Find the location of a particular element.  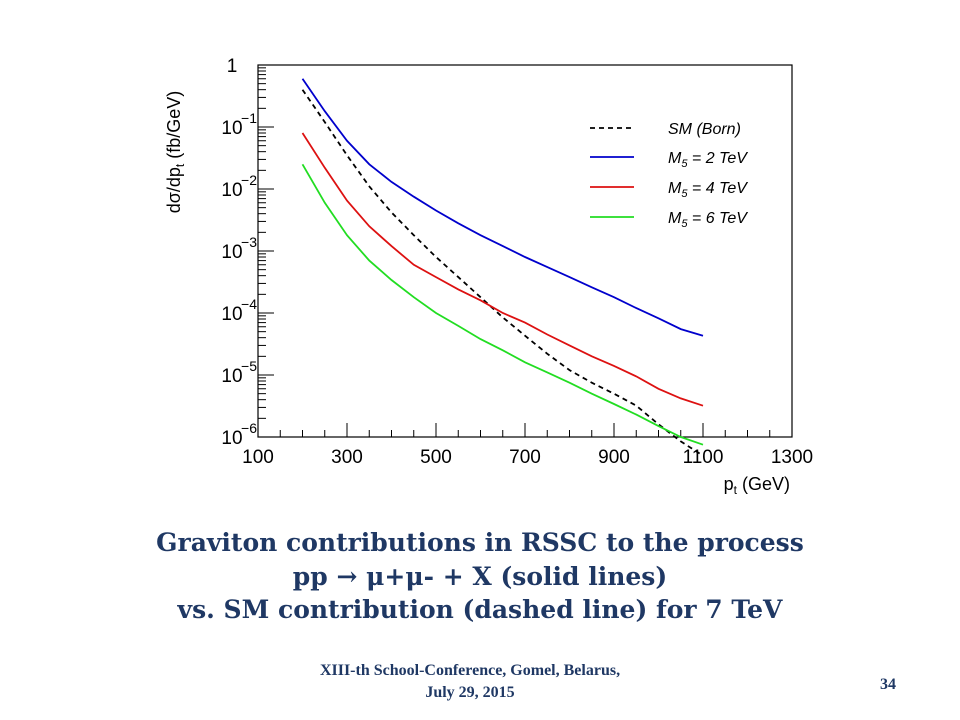

caption-line-2: pp → μ+μ- + X (solid lines) is located at coordinates (480, 576).